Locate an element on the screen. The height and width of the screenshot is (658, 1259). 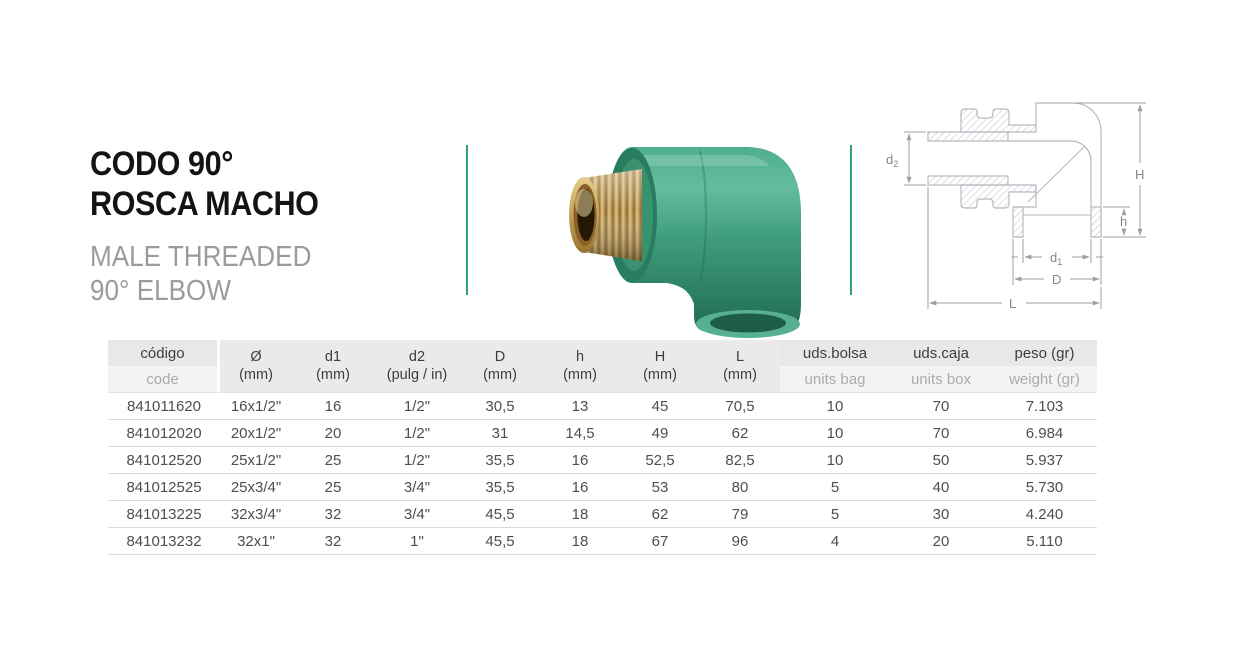
table-cell: 49 is located at coordinates (660, 433).